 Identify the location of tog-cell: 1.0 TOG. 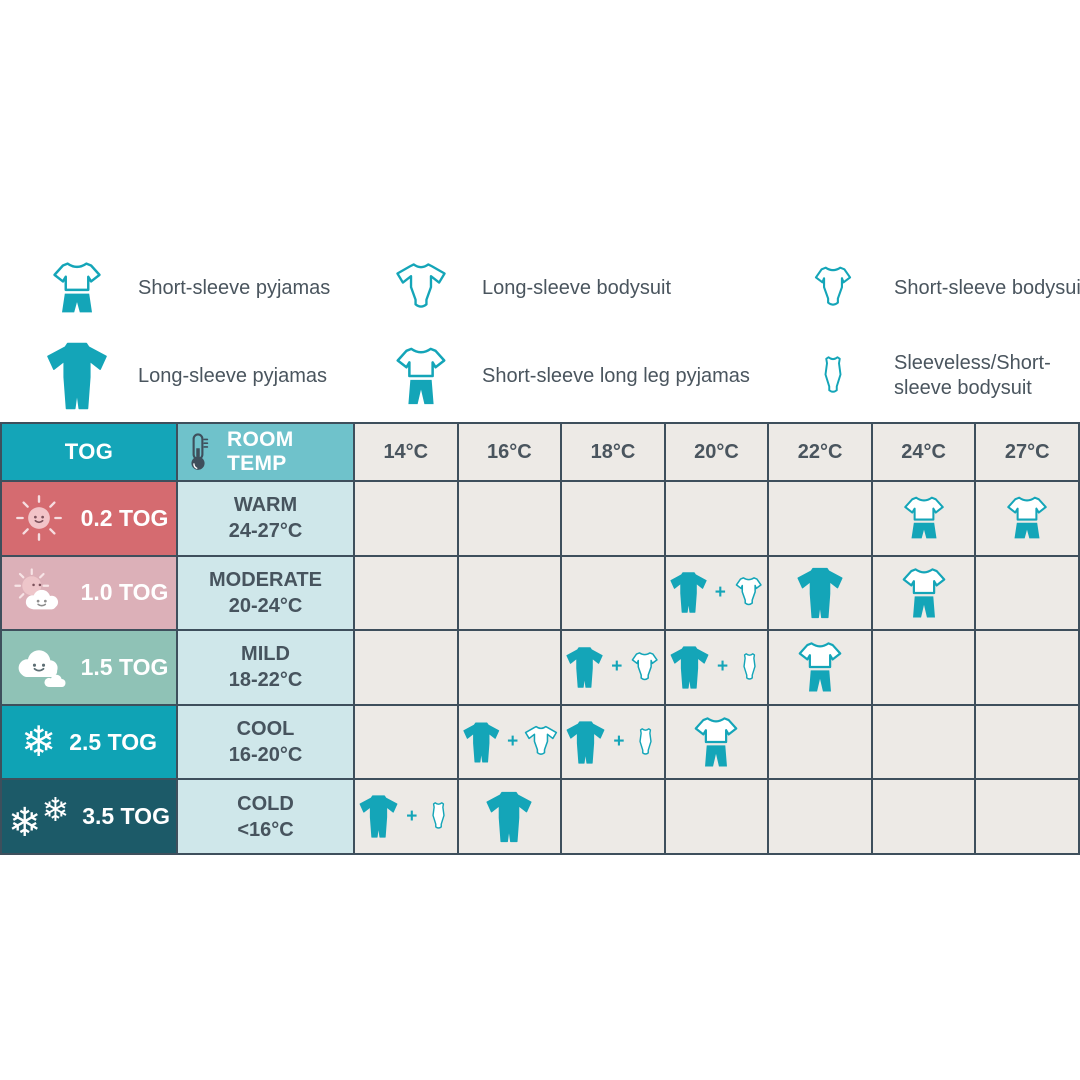
(89, 593).